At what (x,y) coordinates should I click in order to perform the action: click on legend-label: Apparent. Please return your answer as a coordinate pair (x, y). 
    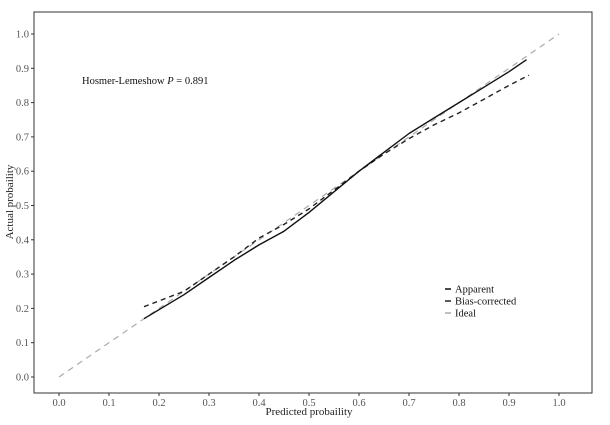
    Looking at the image, I should click on (474, 290).